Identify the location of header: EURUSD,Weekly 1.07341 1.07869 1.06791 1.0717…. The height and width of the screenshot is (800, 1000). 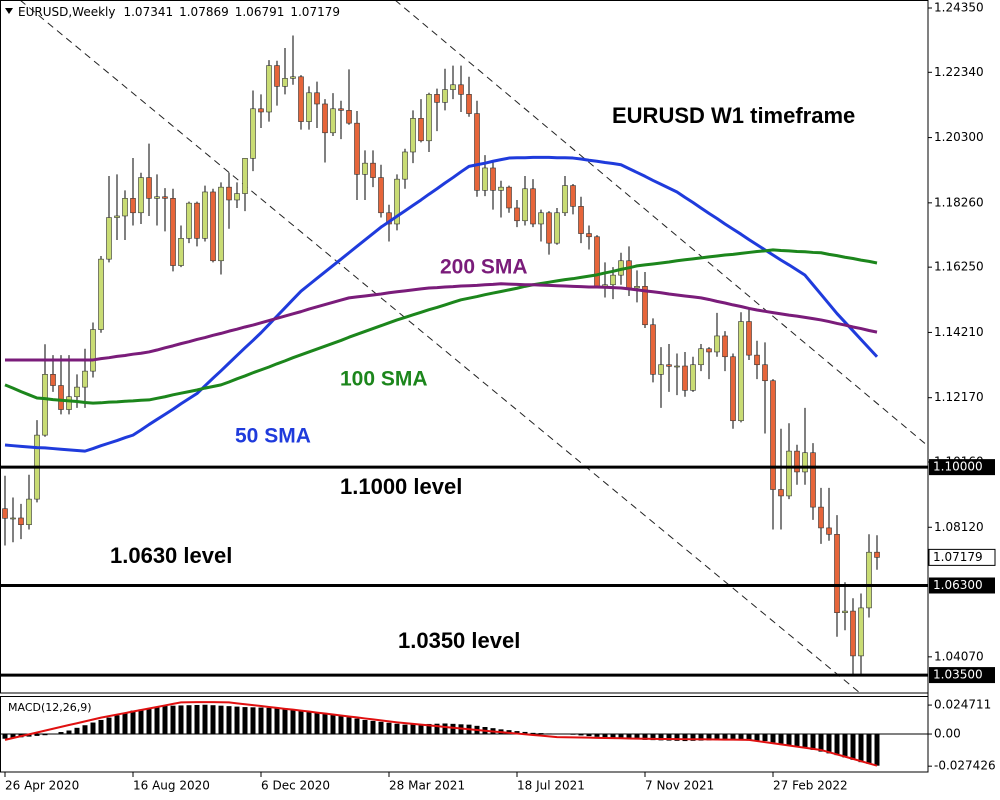
(179, 12).